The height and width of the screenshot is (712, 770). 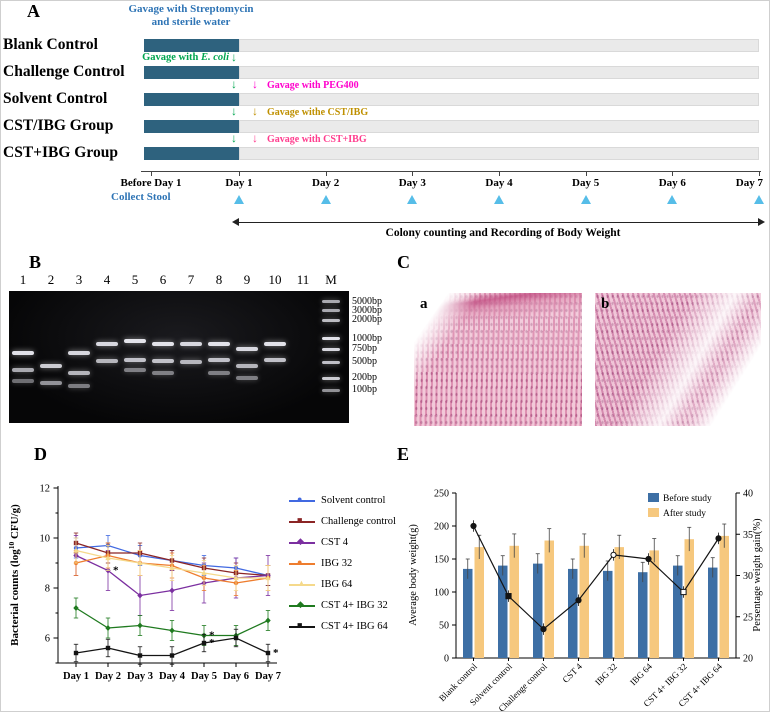 What do you see at coordinates (678, 359) in the screenshot?
I see `histology-image-b: b` at bounding box center [678, 359].